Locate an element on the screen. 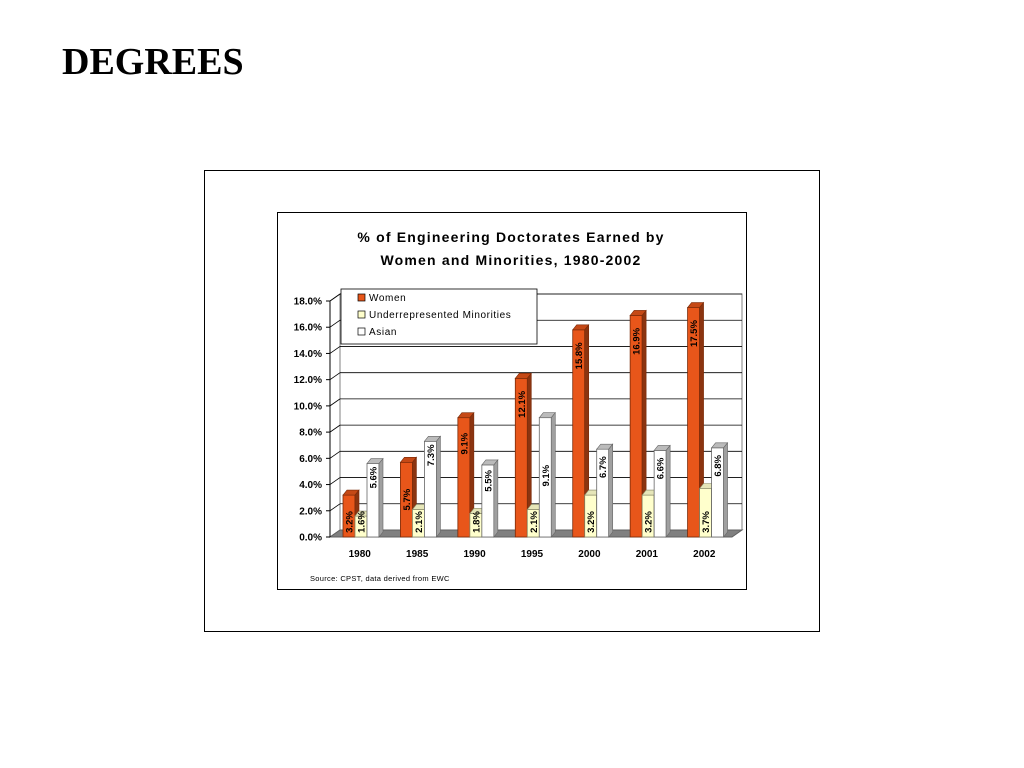 This screenshot has width=1024, height=768. legend-label: Underrepresented Minorities is located at coordinates (440, 315).